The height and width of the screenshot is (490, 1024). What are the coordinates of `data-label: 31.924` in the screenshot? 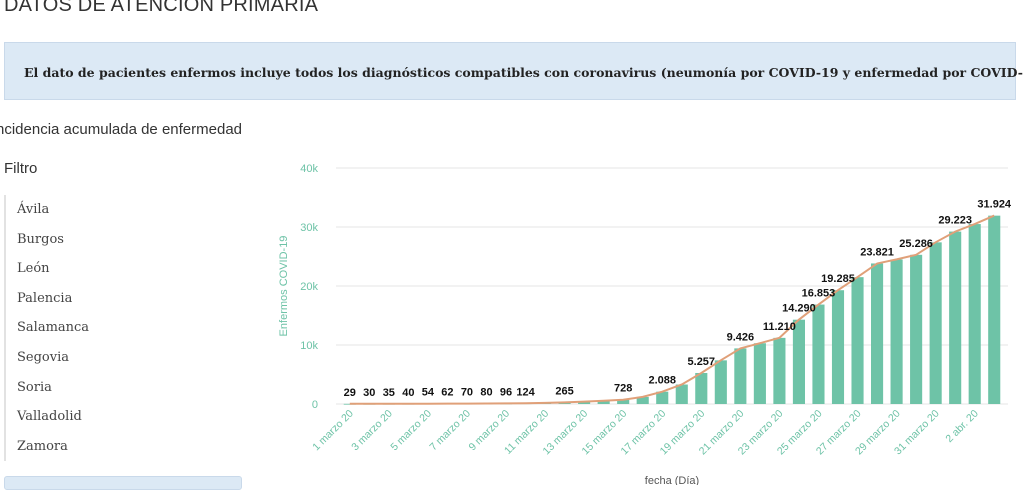 It's located at (994, 205).